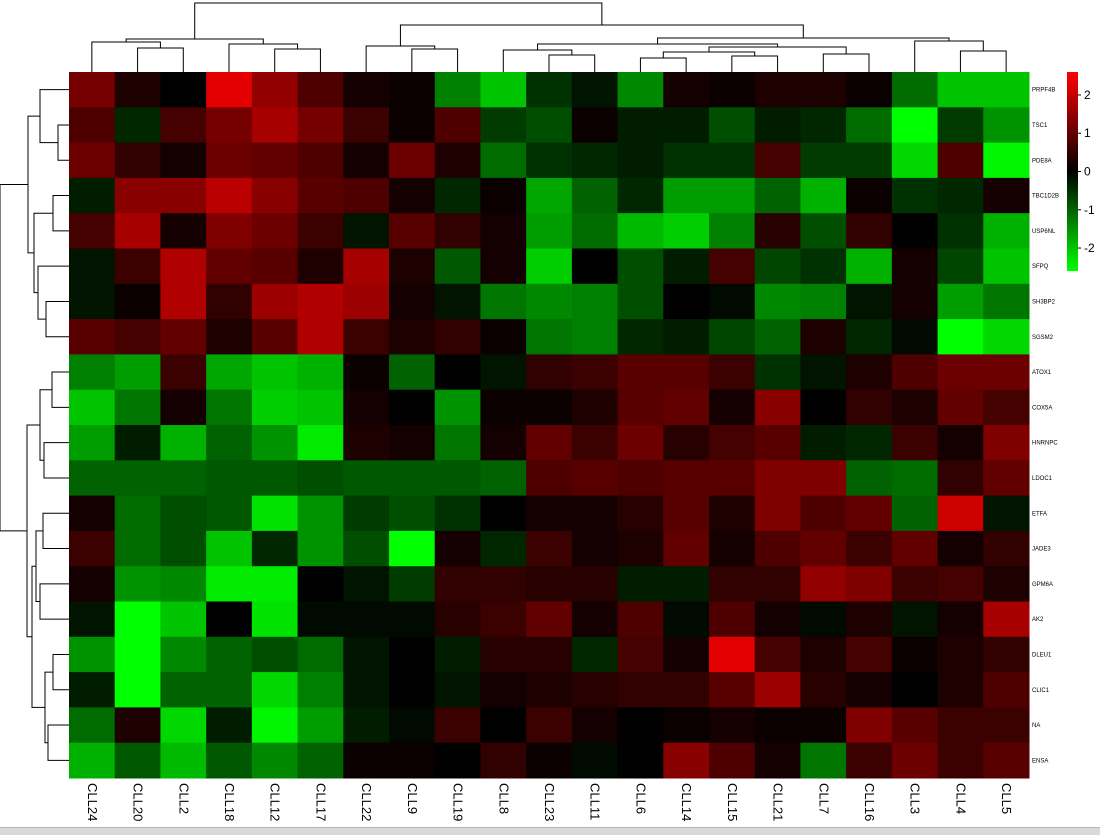 The image size is (1100, 835). Describe the element at coordinates (1042, 161) in the screenshot. I see `row-label: PDE8A` at that location.